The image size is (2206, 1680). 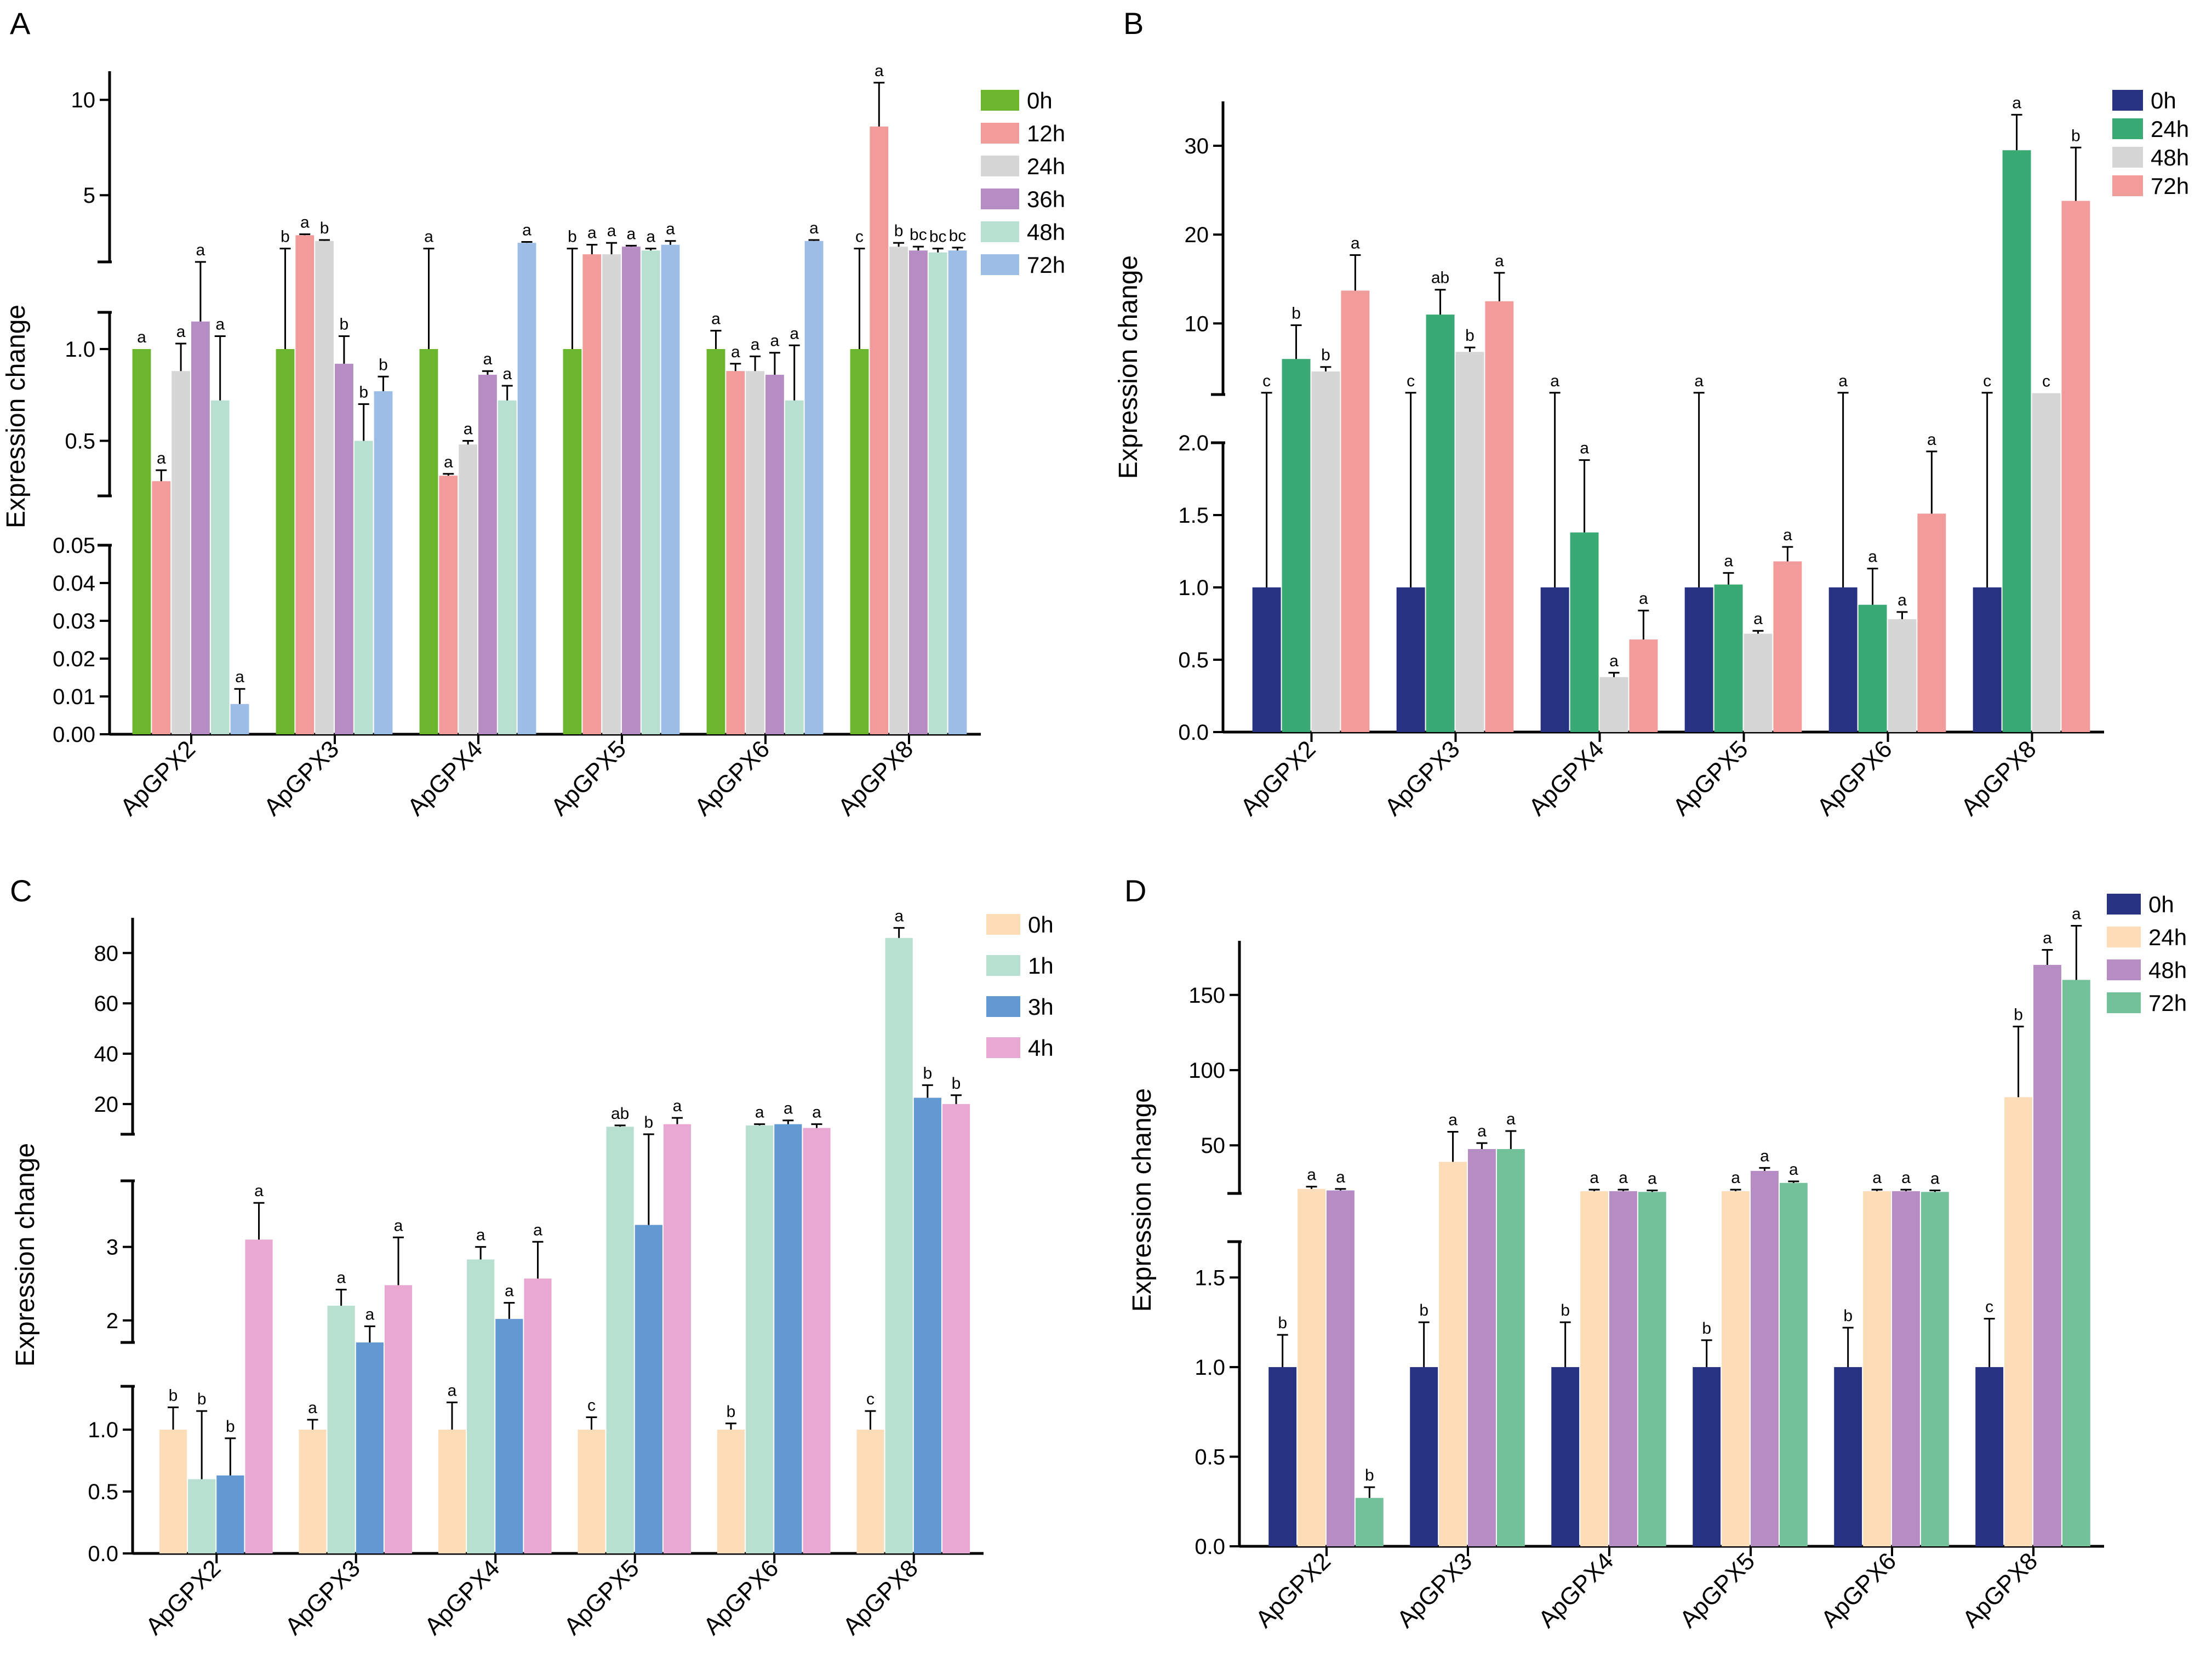 I want to click on x-tick-label: ApGPX4, so click(x=1576, y=1590).